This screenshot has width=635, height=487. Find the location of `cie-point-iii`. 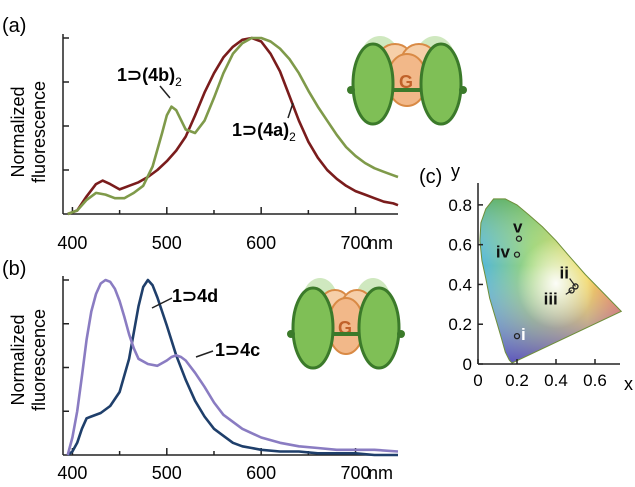

cie-point-iii is located at coordinates (571, 290).